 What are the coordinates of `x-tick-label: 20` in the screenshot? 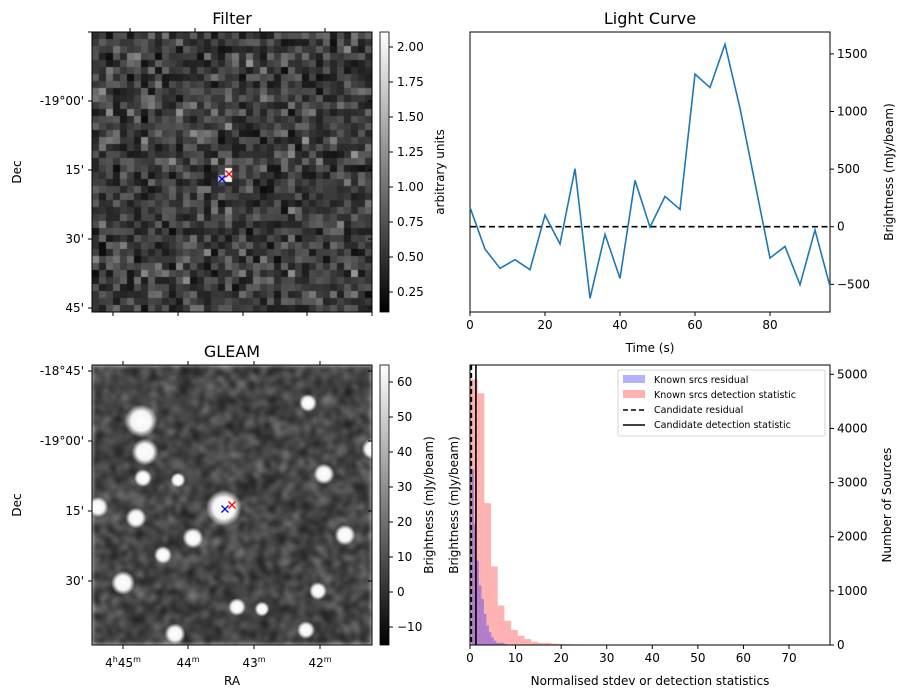 It's located at (560, 658).